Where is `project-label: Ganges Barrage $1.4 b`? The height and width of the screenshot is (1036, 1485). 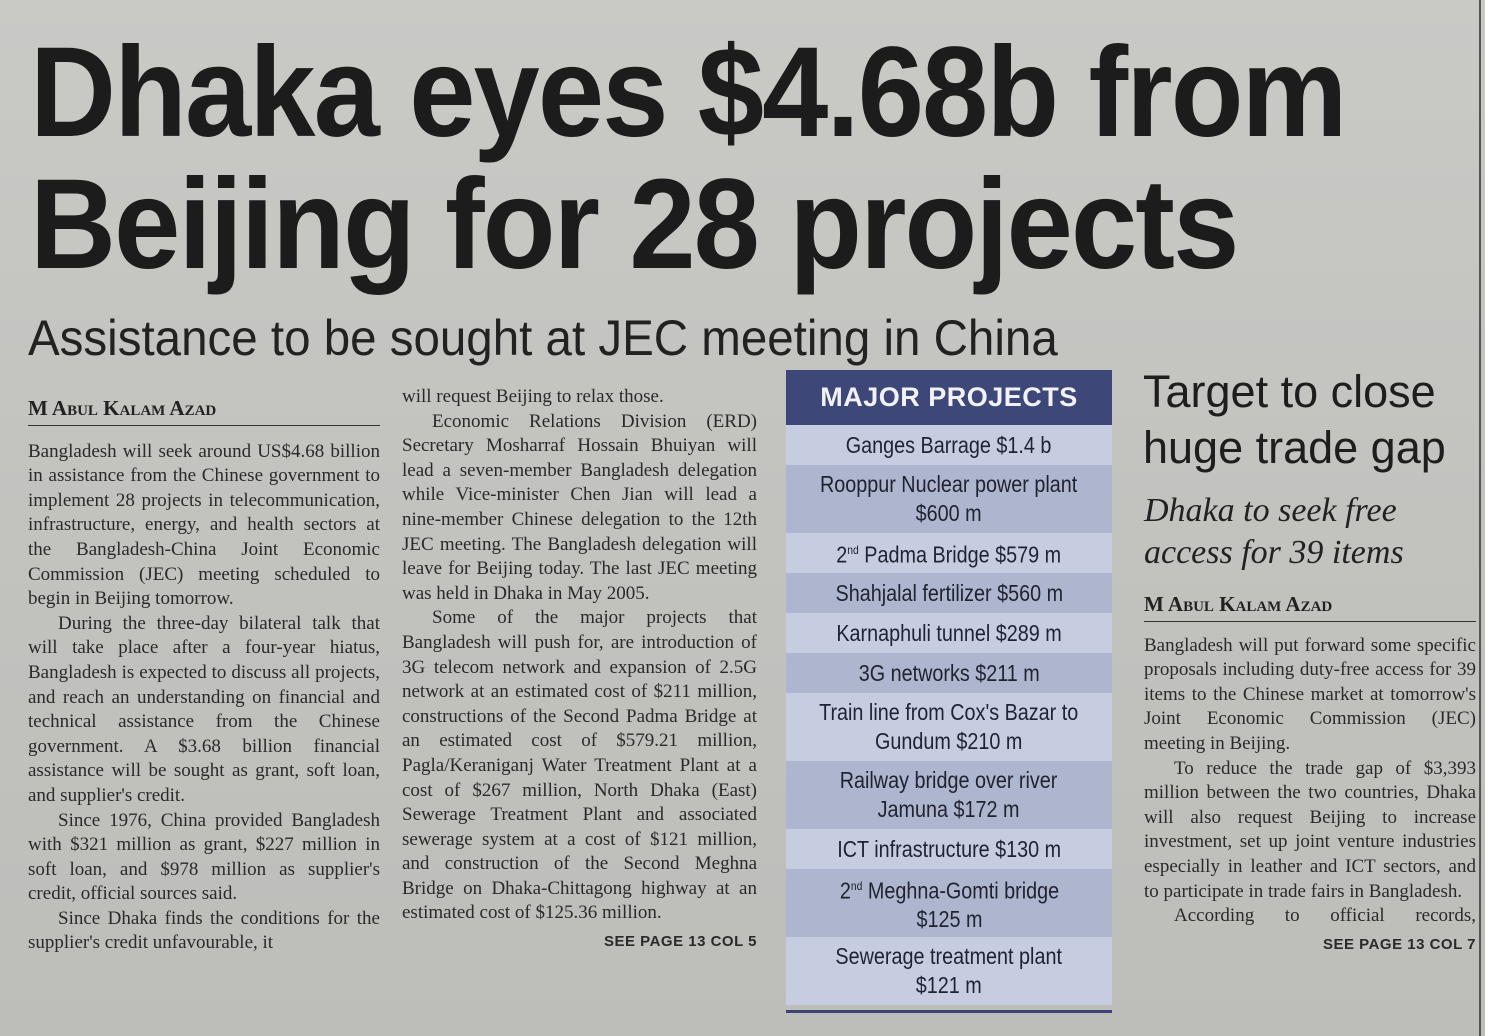 project-label: Ganges Barrage $1.4 b is located at coordinates (949, 445).